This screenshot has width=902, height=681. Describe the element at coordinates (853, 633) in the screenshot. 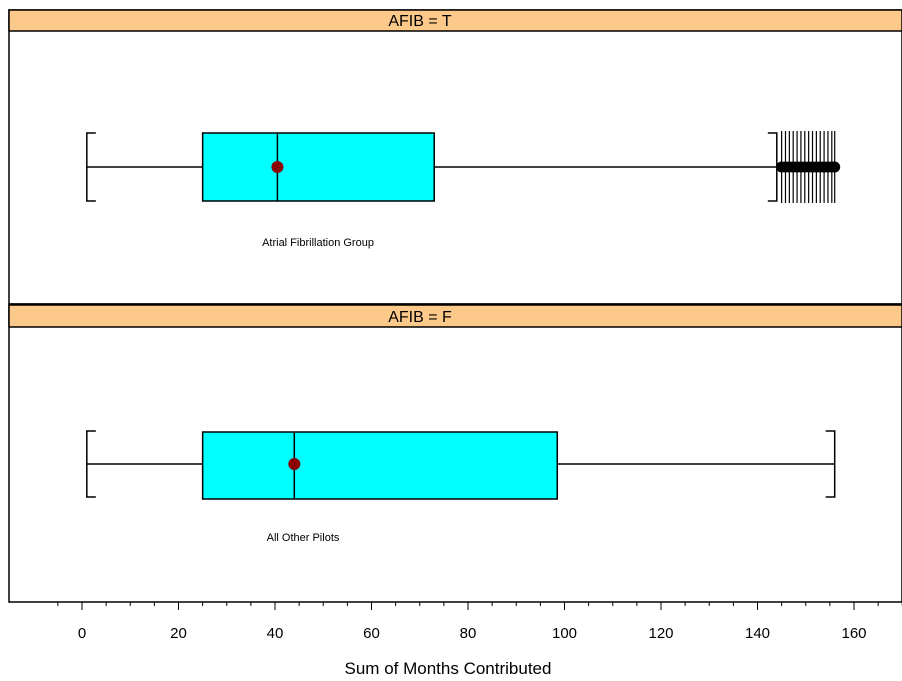

I see `x-tick-label-160: 160` at that location.